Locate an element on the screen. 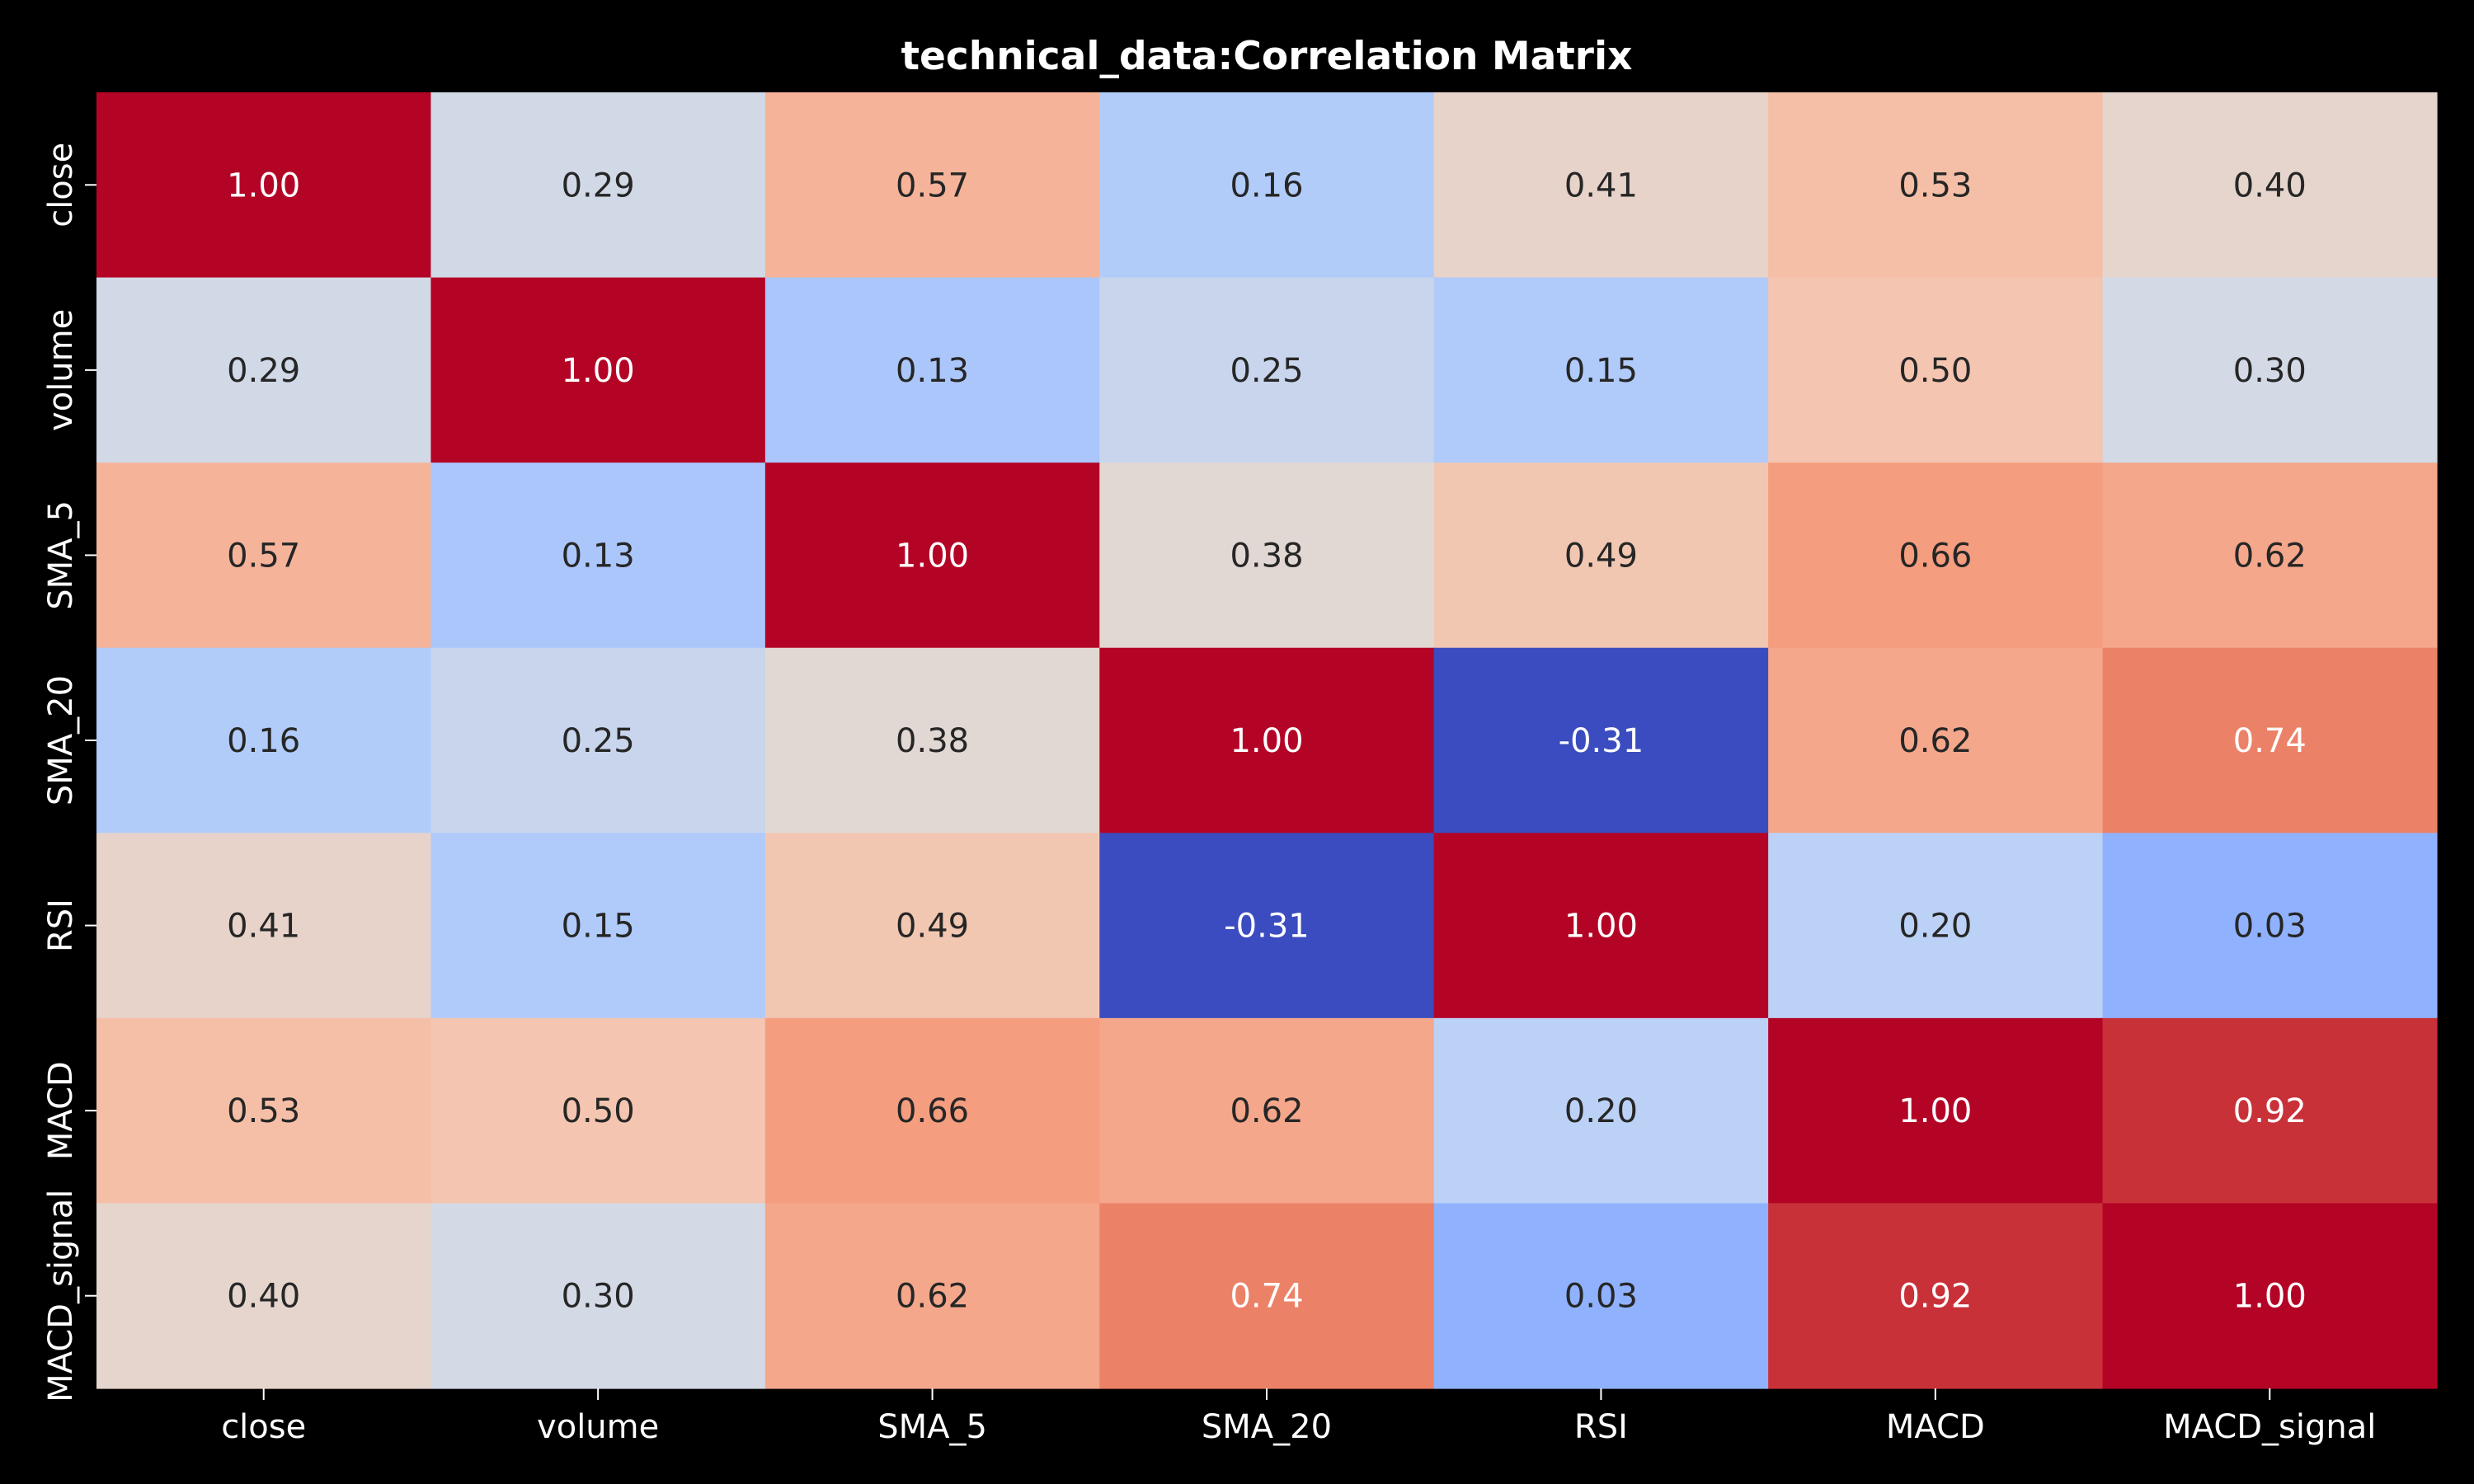 The width and height of the screenshot is (2474, 1484). x-tick-label: close is located at coordinates (263, 1427).